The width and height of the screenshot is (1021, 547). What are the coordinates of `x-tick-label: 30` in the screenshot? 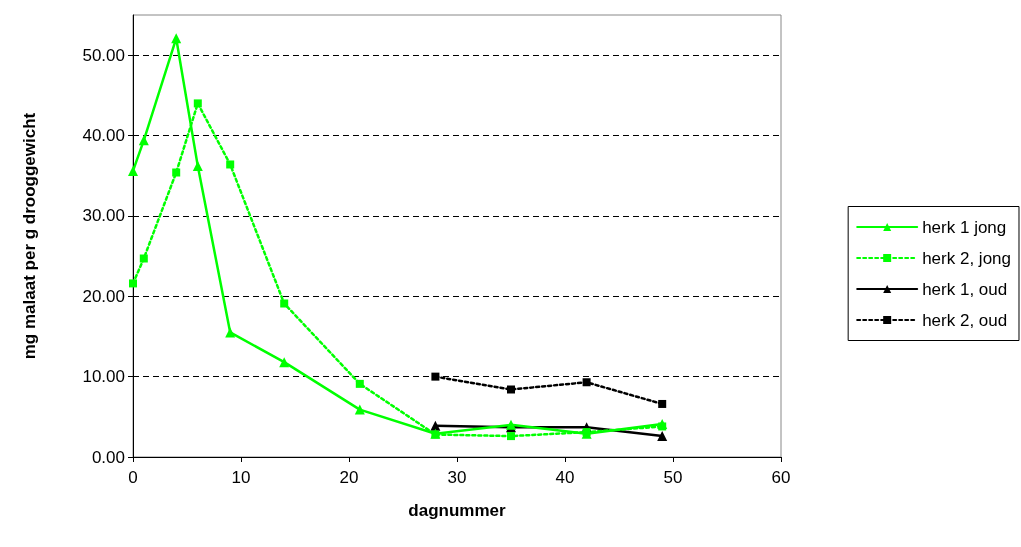 It's located at (457, 477).